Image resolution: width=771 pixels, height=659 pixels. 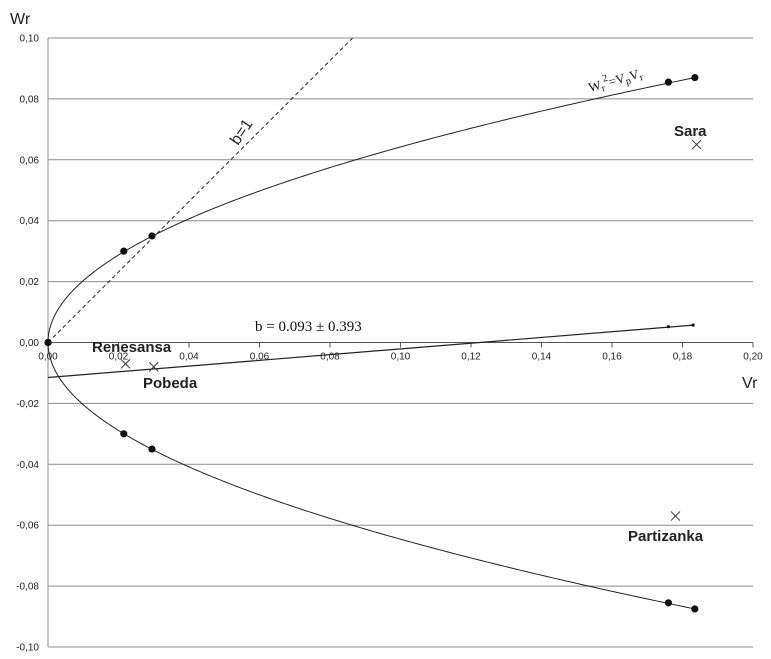 What do you see at coordinates (629, 82) in the screenshot?
I see `parabola-label-part: p` at bounding box center [629, 82].